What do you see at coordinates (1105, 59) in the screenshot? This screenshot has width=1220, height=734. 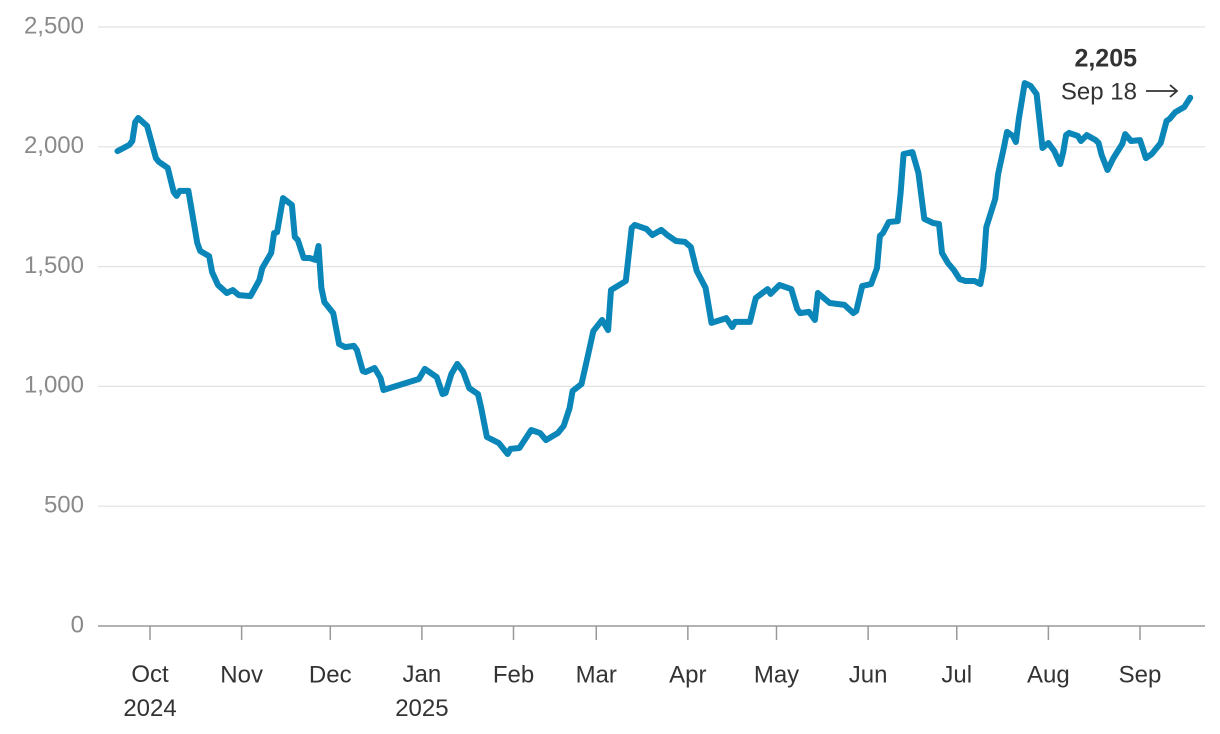 I see `annotation-value: 2,205` at bounding box center [1105, 59].